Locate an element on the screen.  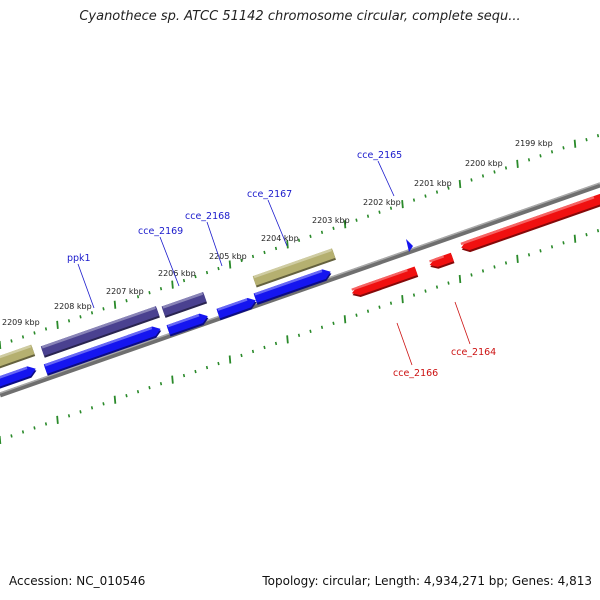
kbp-label: 2205 kbp is located at coordinates (228, 256).